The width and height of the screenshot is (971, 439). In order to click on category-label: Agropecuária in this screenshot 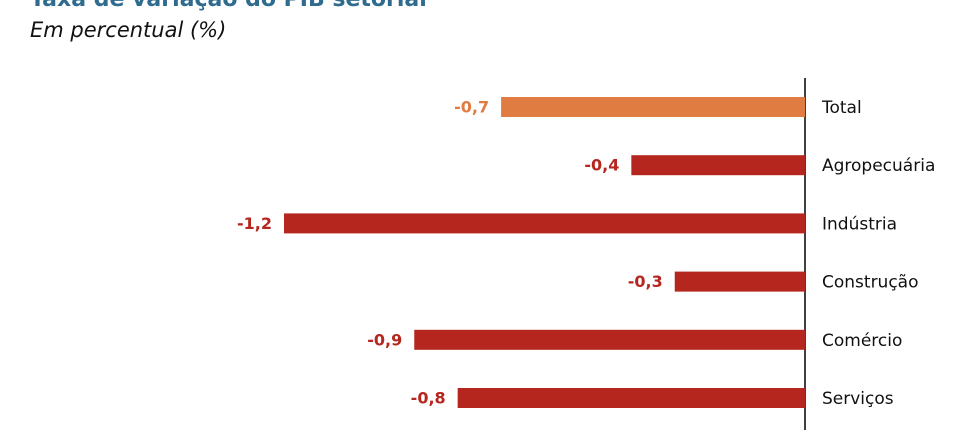, I will do `click(878, 166)`.